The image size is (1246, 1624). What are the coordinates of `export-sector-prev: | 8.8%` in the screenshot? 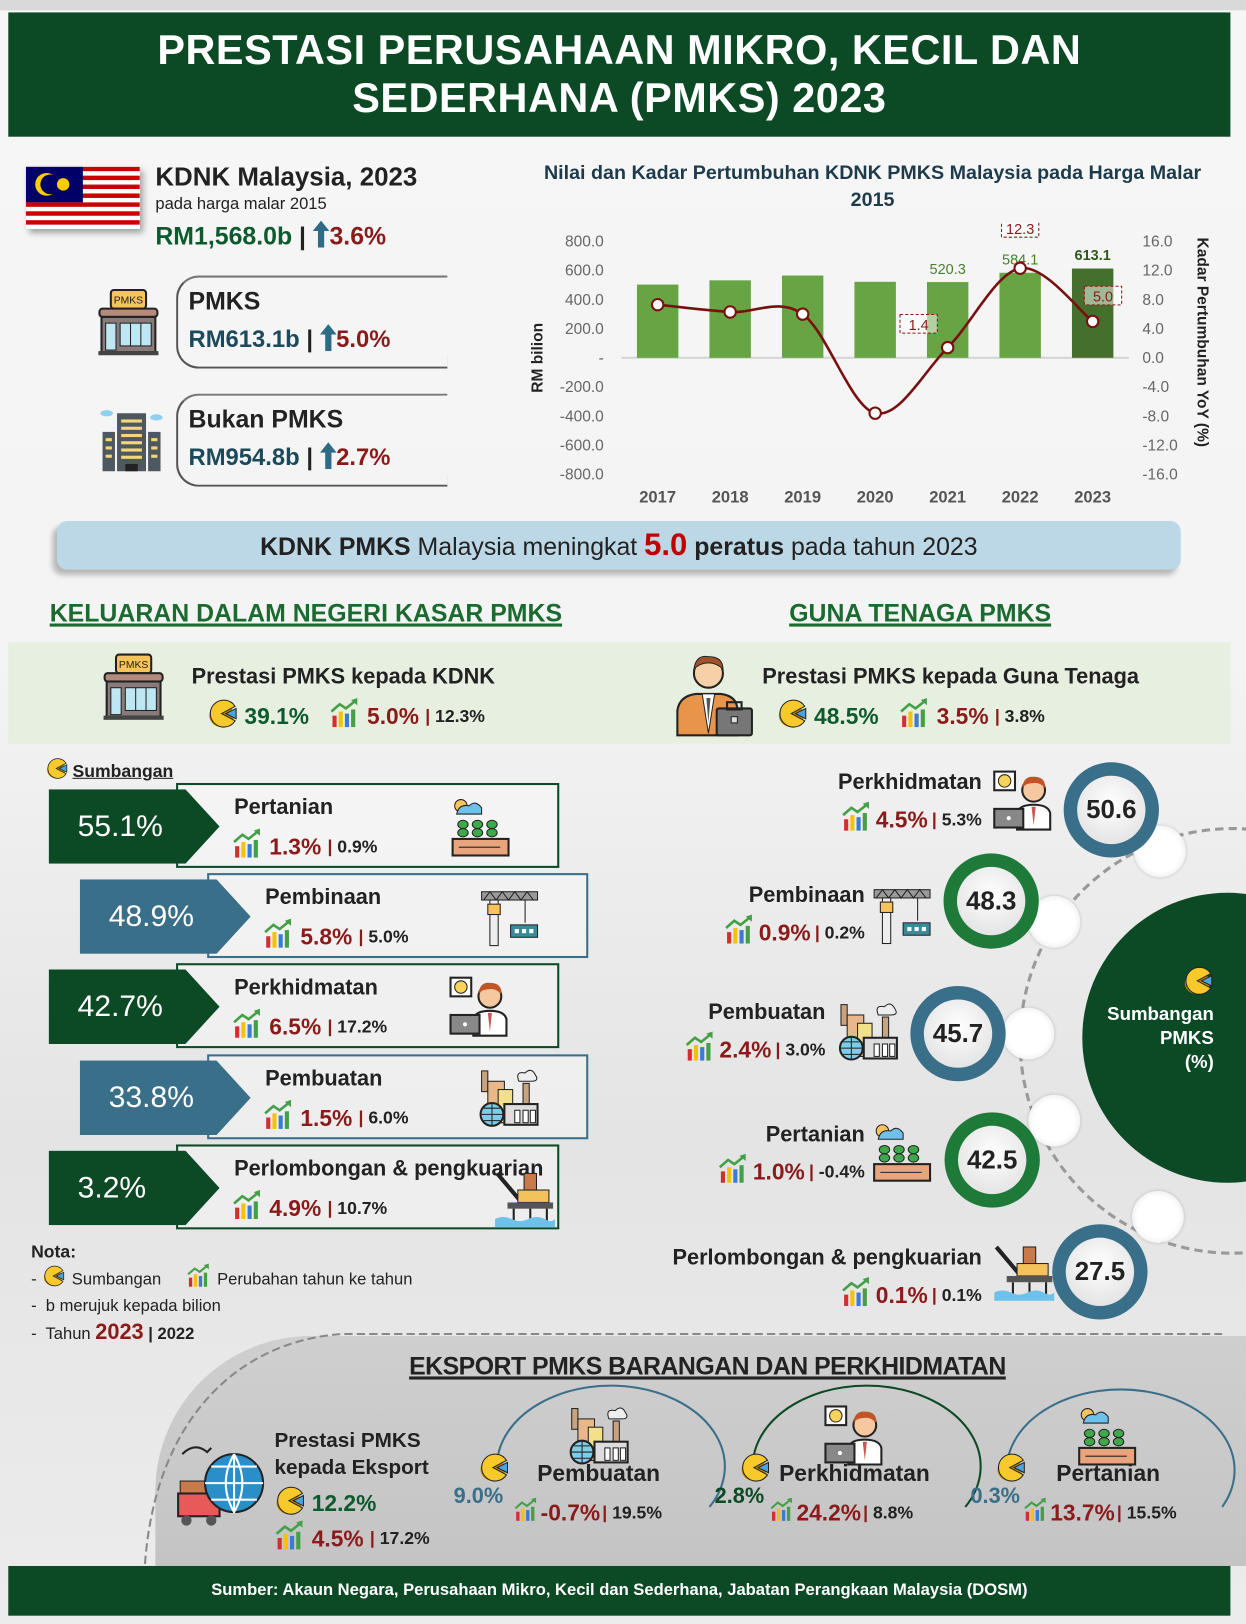 It's located at (888, 1512).